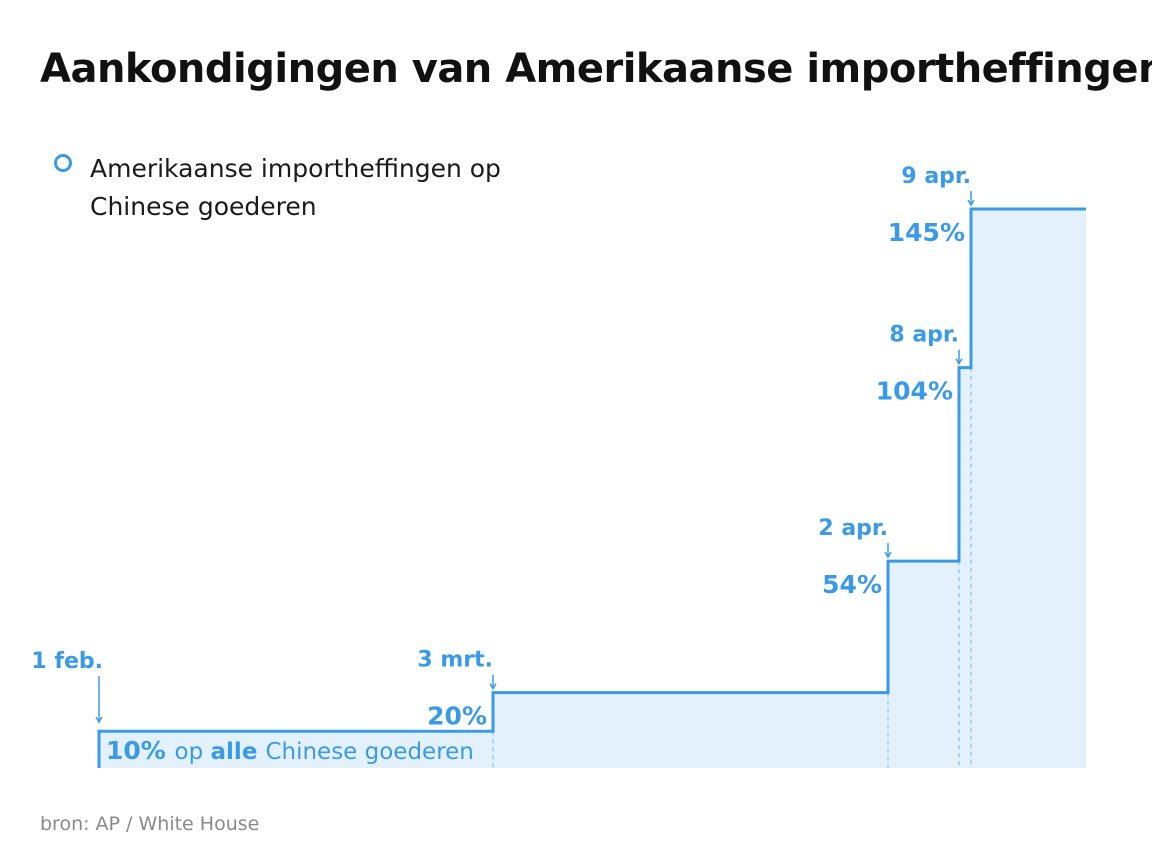 The width and height of the screenshot is (1152, 864). Describe the element at coordinates (853, 528) in the screenshot. I see `date-label: 2 apr.` at that location.